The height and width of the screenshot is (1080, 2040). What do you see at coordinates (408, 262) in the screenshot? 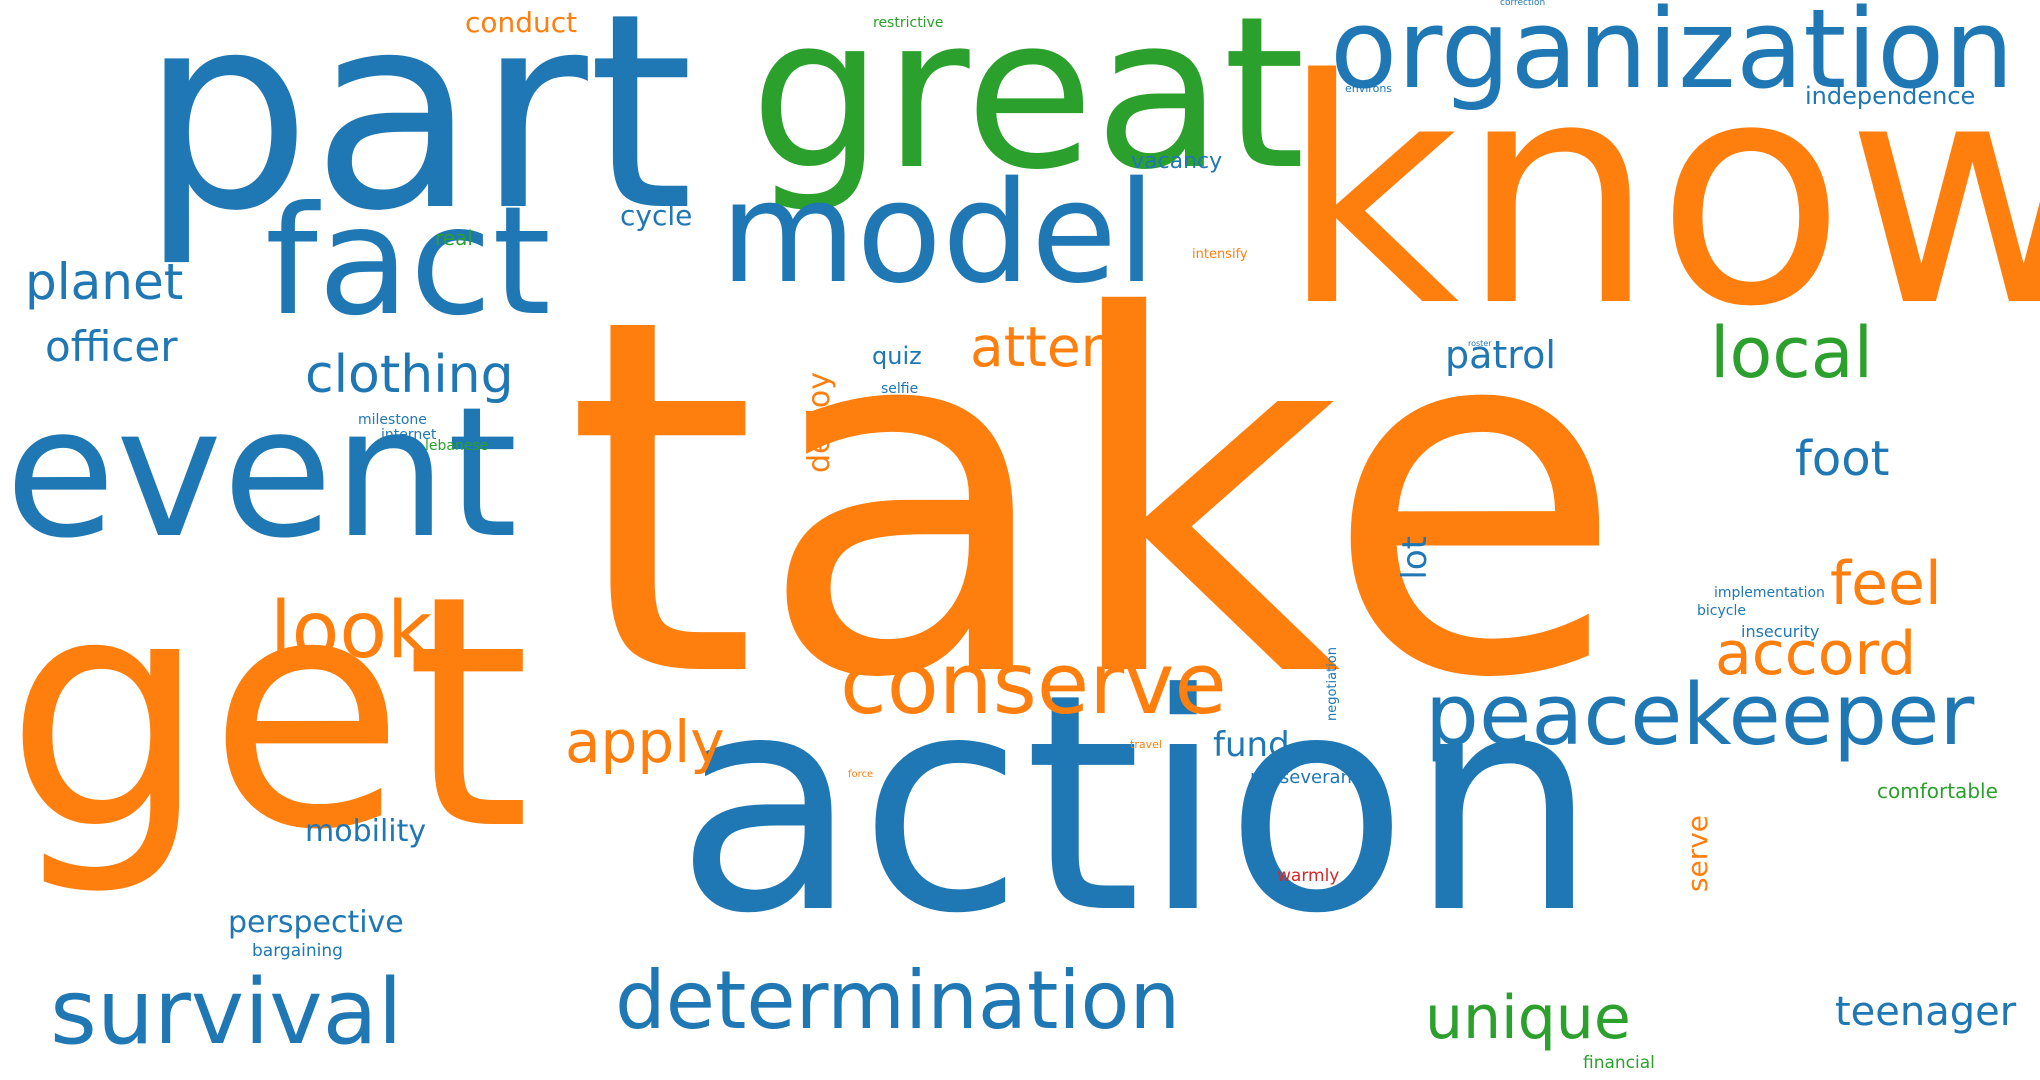
I see `word-fact: fact` at bounding box center [408, 262].